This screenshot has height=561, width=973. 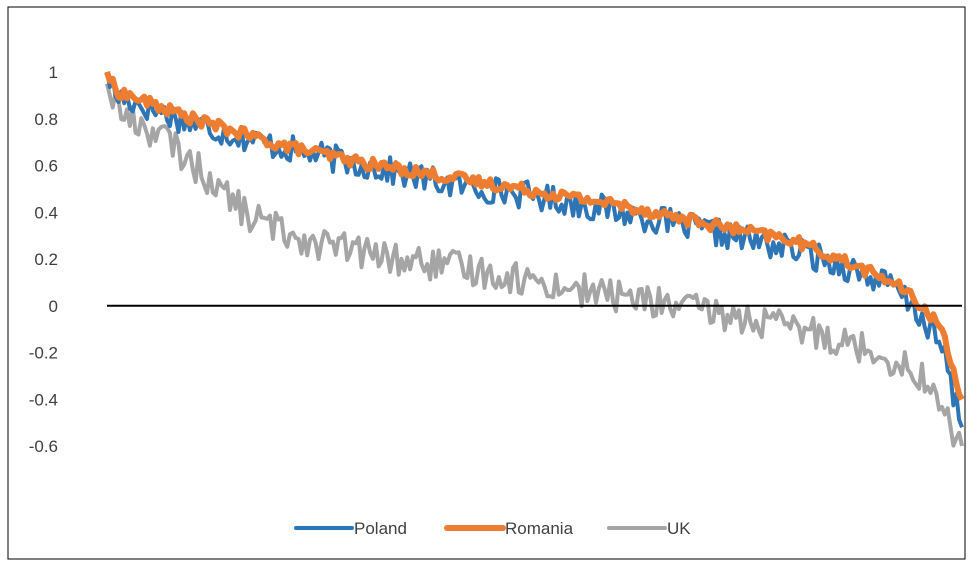 I want to click on y-tick-label: 0.2, so click(x=46, y=259).